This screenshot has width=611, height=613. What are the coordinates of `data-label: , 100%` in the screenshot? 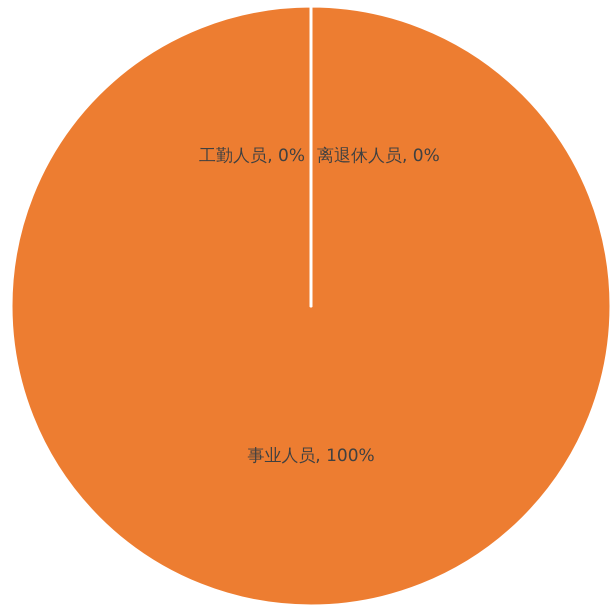 It's located at (345, 456).